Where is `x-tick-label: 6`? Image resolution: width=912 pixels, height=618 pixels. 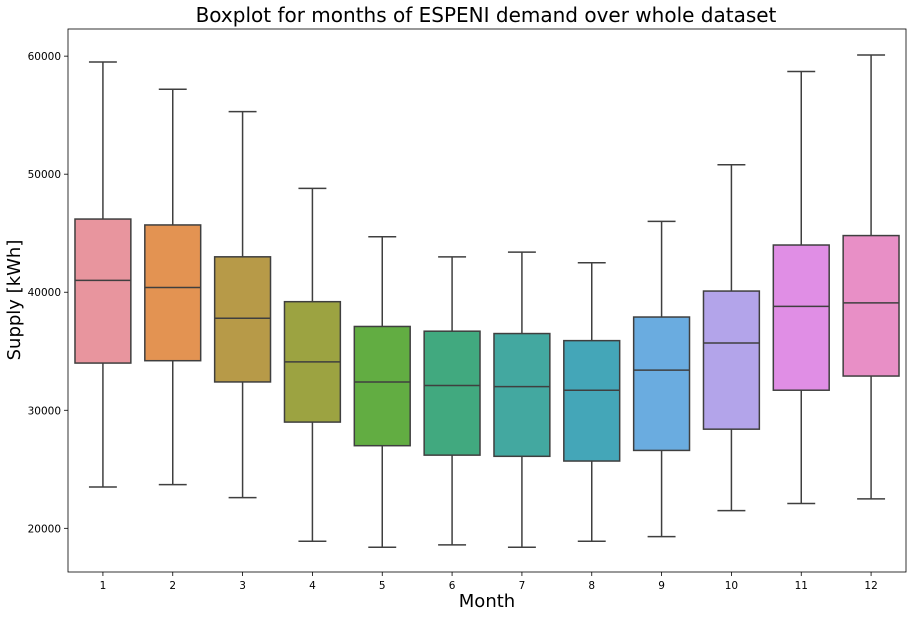
x-tick-label: 6 is located at coordinates (452, 586).